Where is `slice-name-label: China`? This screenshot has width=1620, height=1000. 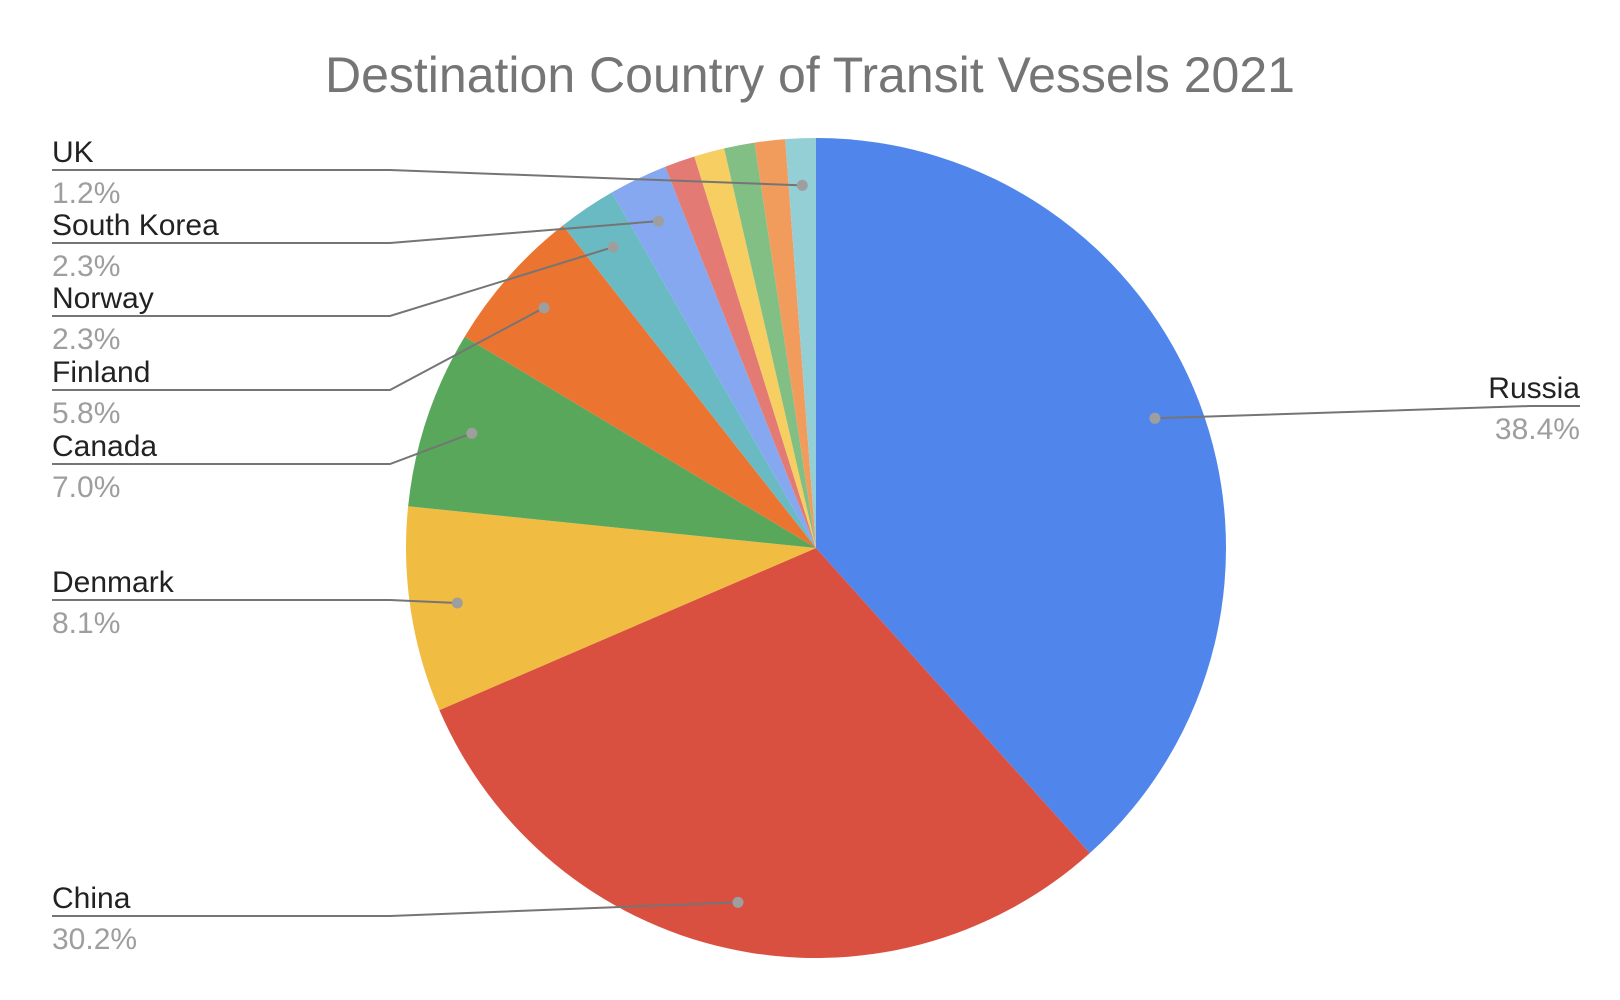
slice-name-label: China is located at coordinates (91, 898).